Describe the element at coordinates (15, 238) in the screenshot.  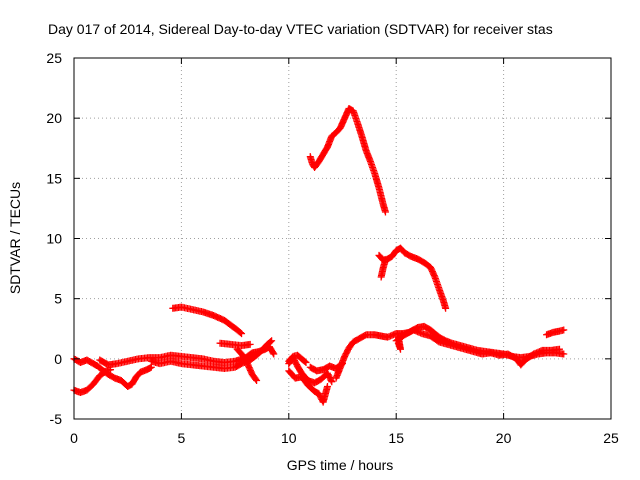
I see `y-axis-label: SDTVAR / TECUs` at that location.